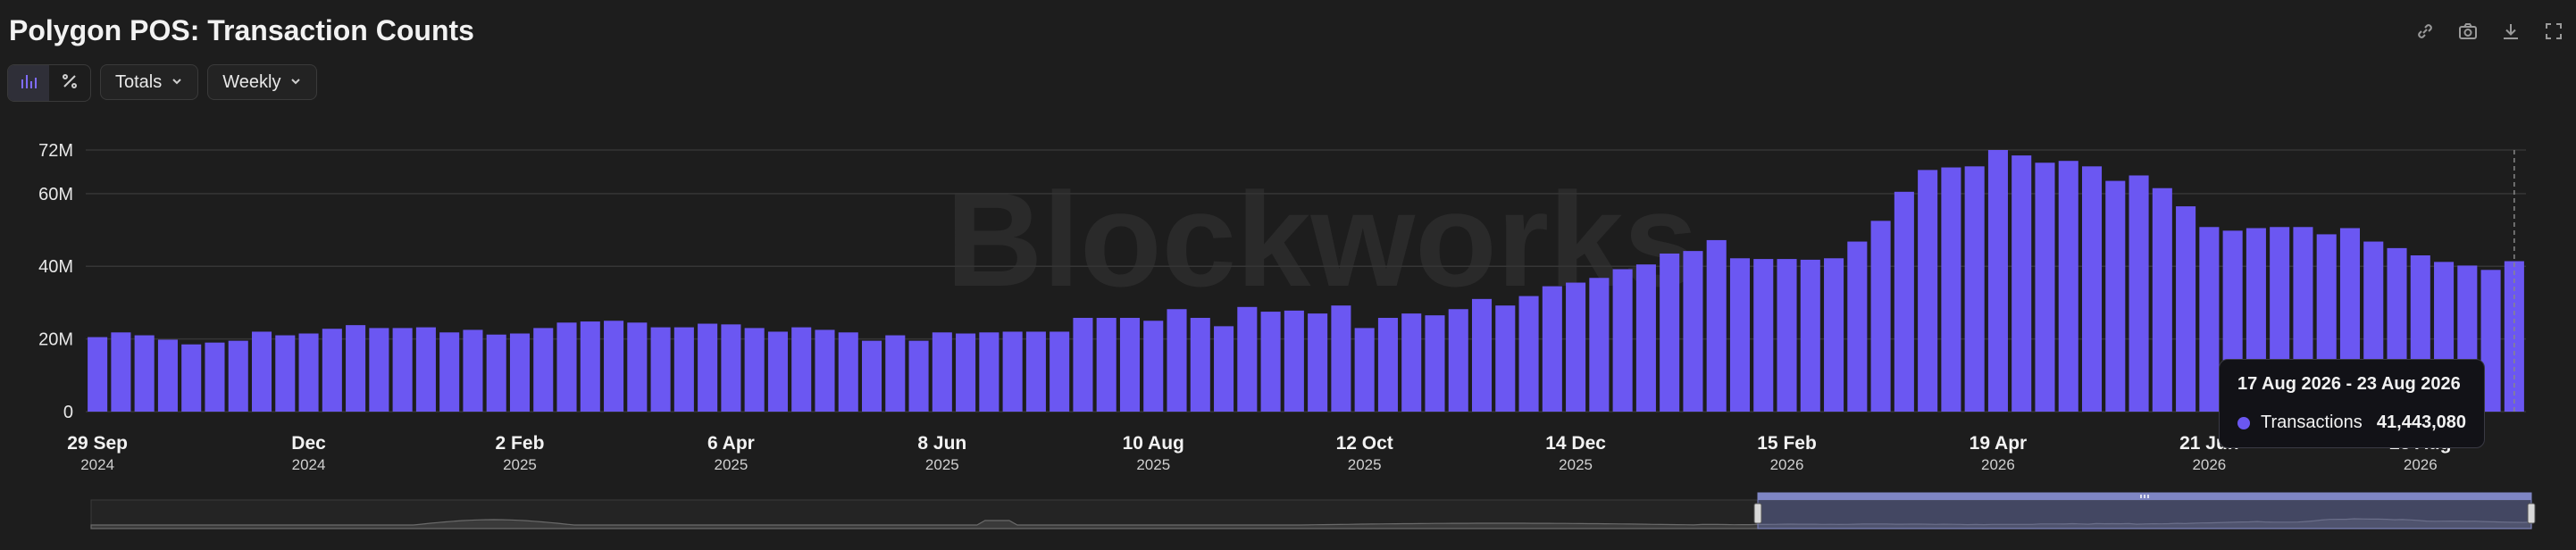 This screenshot has width=2576, height=550. What do you see at coordinates (69, 83) in the screenshot?
I see `percent-mode-button` at bounding box center [69, 83].